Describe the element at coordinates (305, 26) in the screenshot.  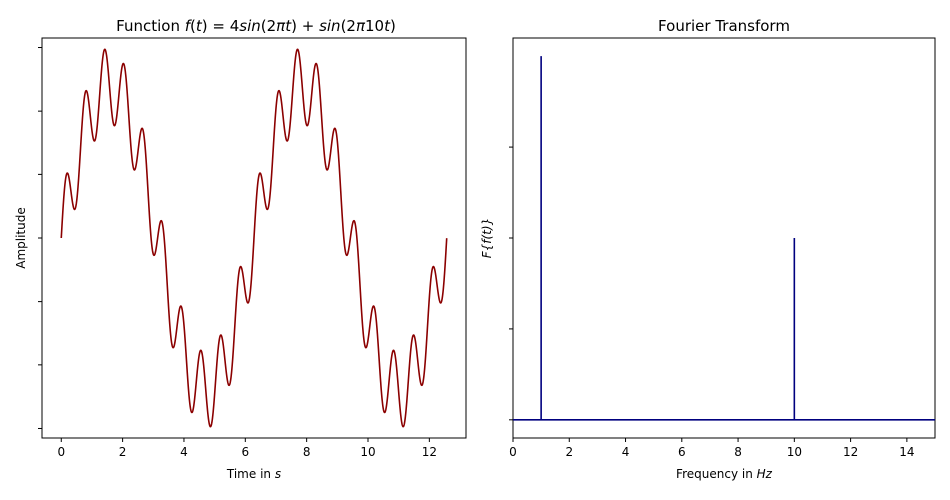
I see `title-formula-part: ) +` at that location.